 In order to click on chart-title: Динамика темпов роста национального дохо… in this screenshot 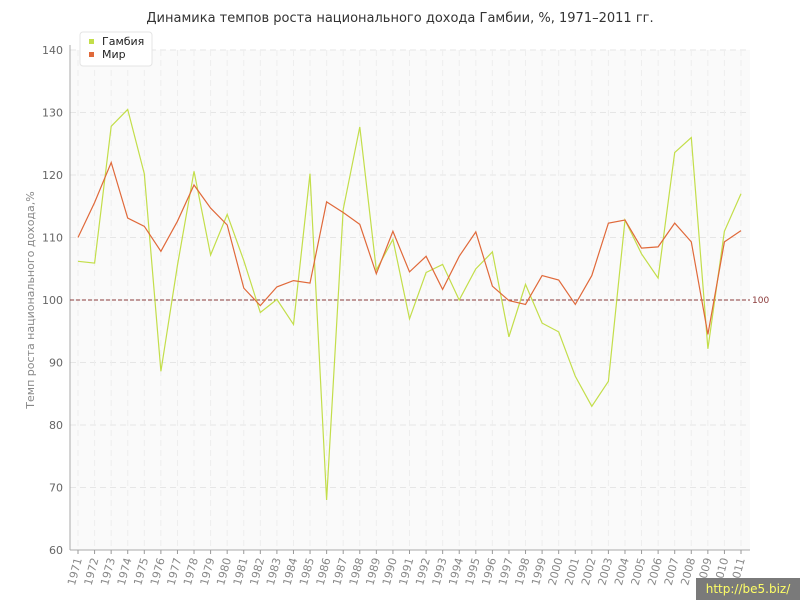, I will do `click(399, 18)`.